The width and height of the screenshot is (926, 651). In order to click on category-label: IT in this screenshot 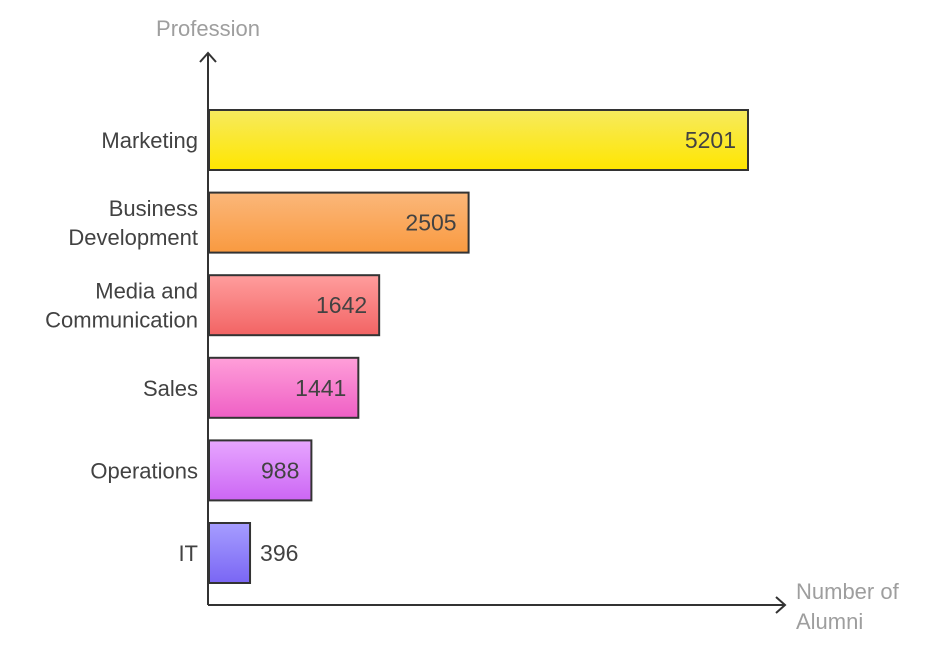, I will do `click(188, 553)`.